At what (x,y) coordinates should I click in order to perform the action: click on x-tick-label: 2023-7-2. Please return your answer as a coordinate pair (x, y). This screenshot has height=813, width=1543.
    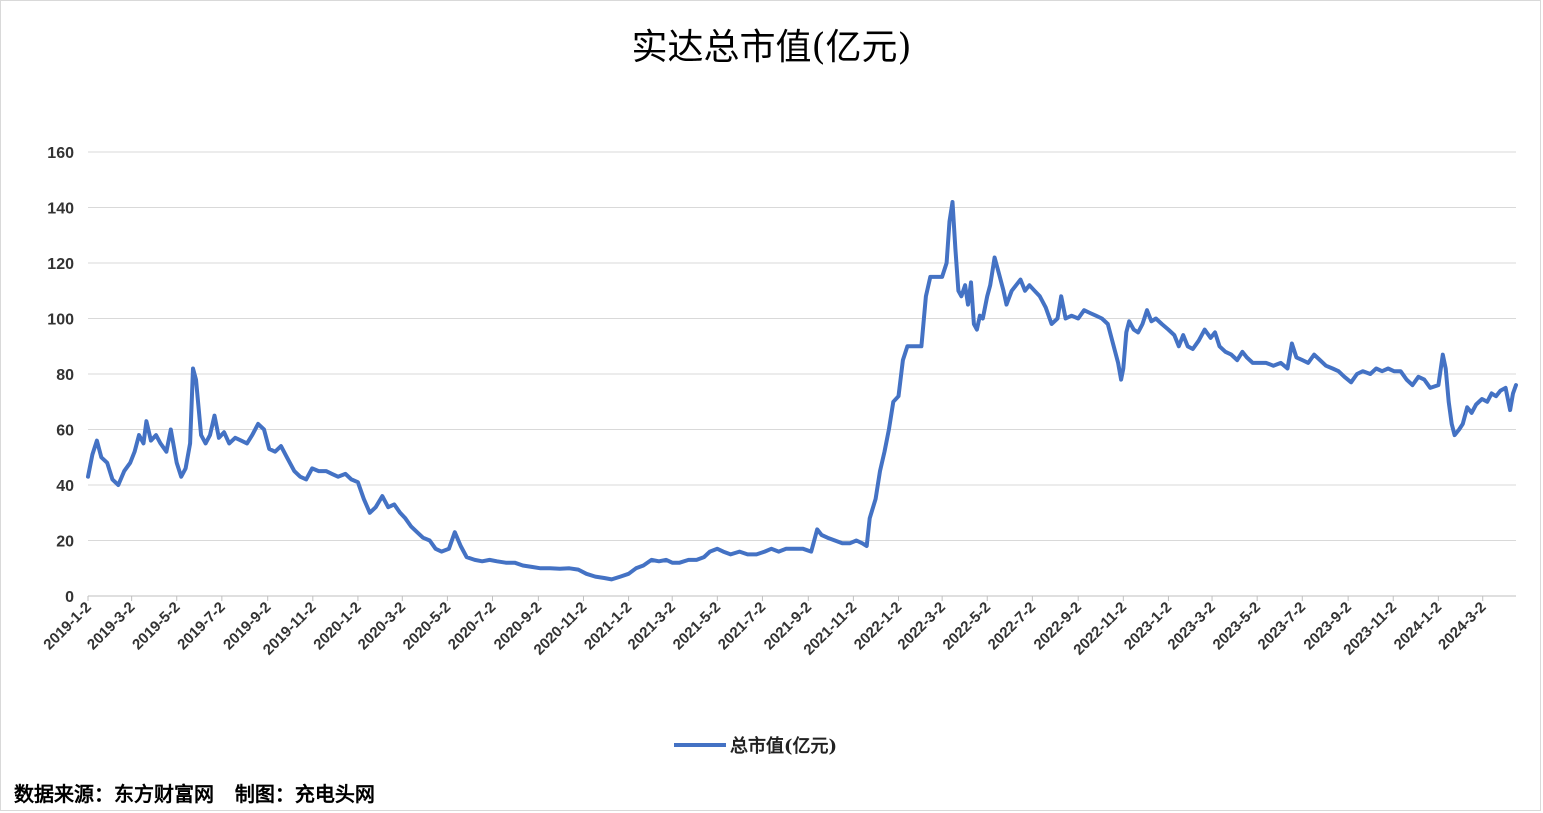
    Looking at the image, I should click on (1282, 626).